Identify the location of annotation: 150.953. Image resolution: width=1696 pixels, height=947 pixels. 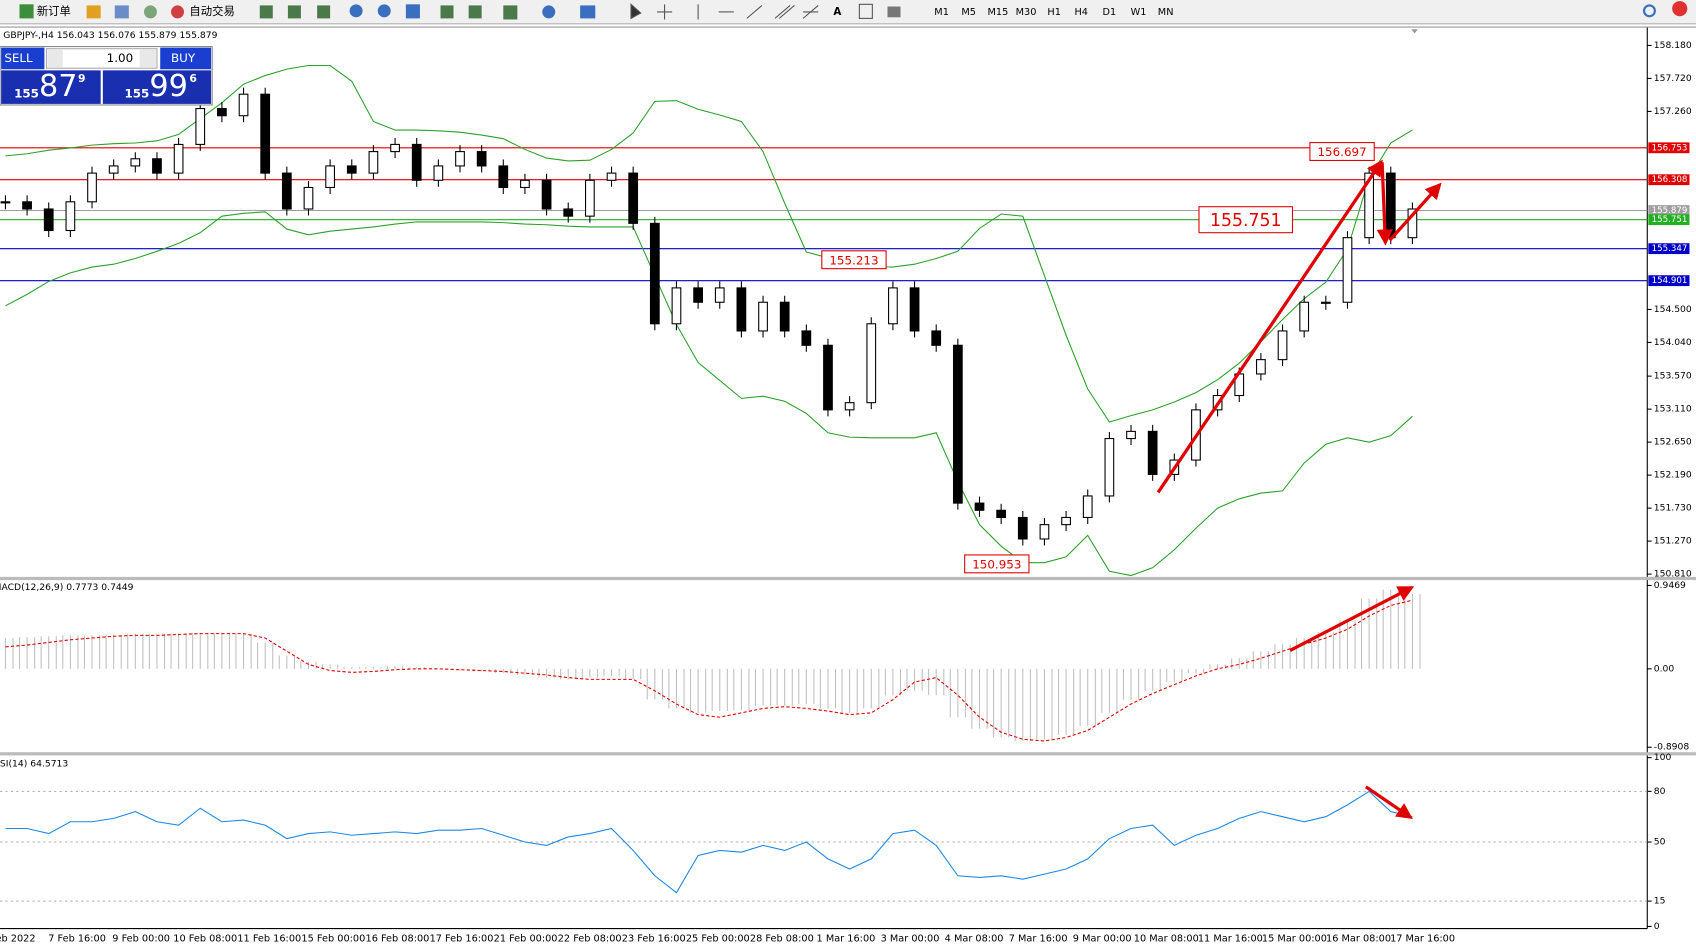
(996, 564).